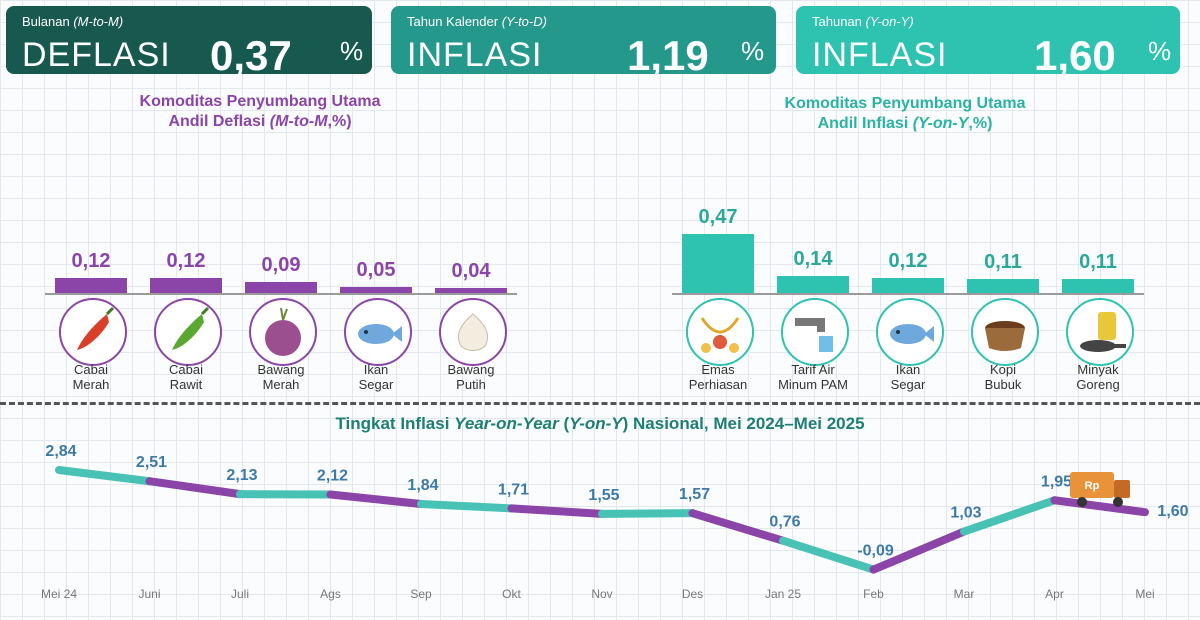  What do you see at coordinates (376, 269) in the screenshot?
I see `bar-value-label: 0,05` at bounding box center [376, 269].